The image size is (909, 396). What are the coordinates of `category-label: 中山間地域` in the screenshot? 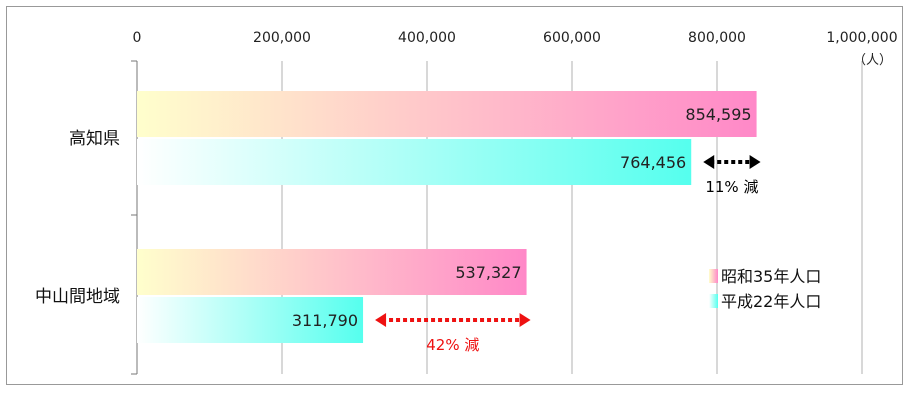 It's located at (77, 297).